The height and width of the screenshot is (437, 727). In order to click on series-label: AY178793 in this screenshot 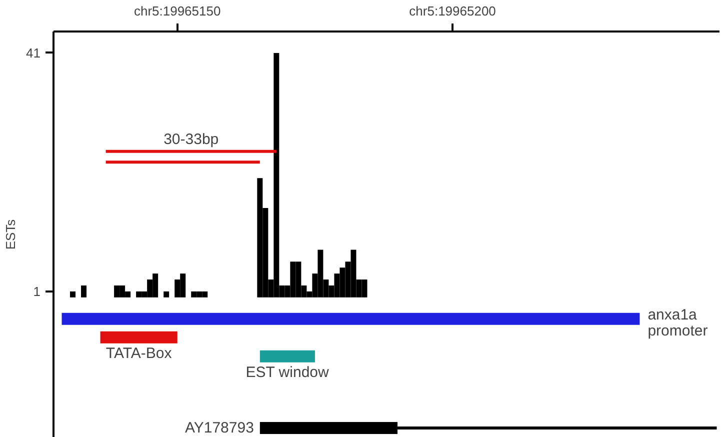, I will do `click(219, 427)`.